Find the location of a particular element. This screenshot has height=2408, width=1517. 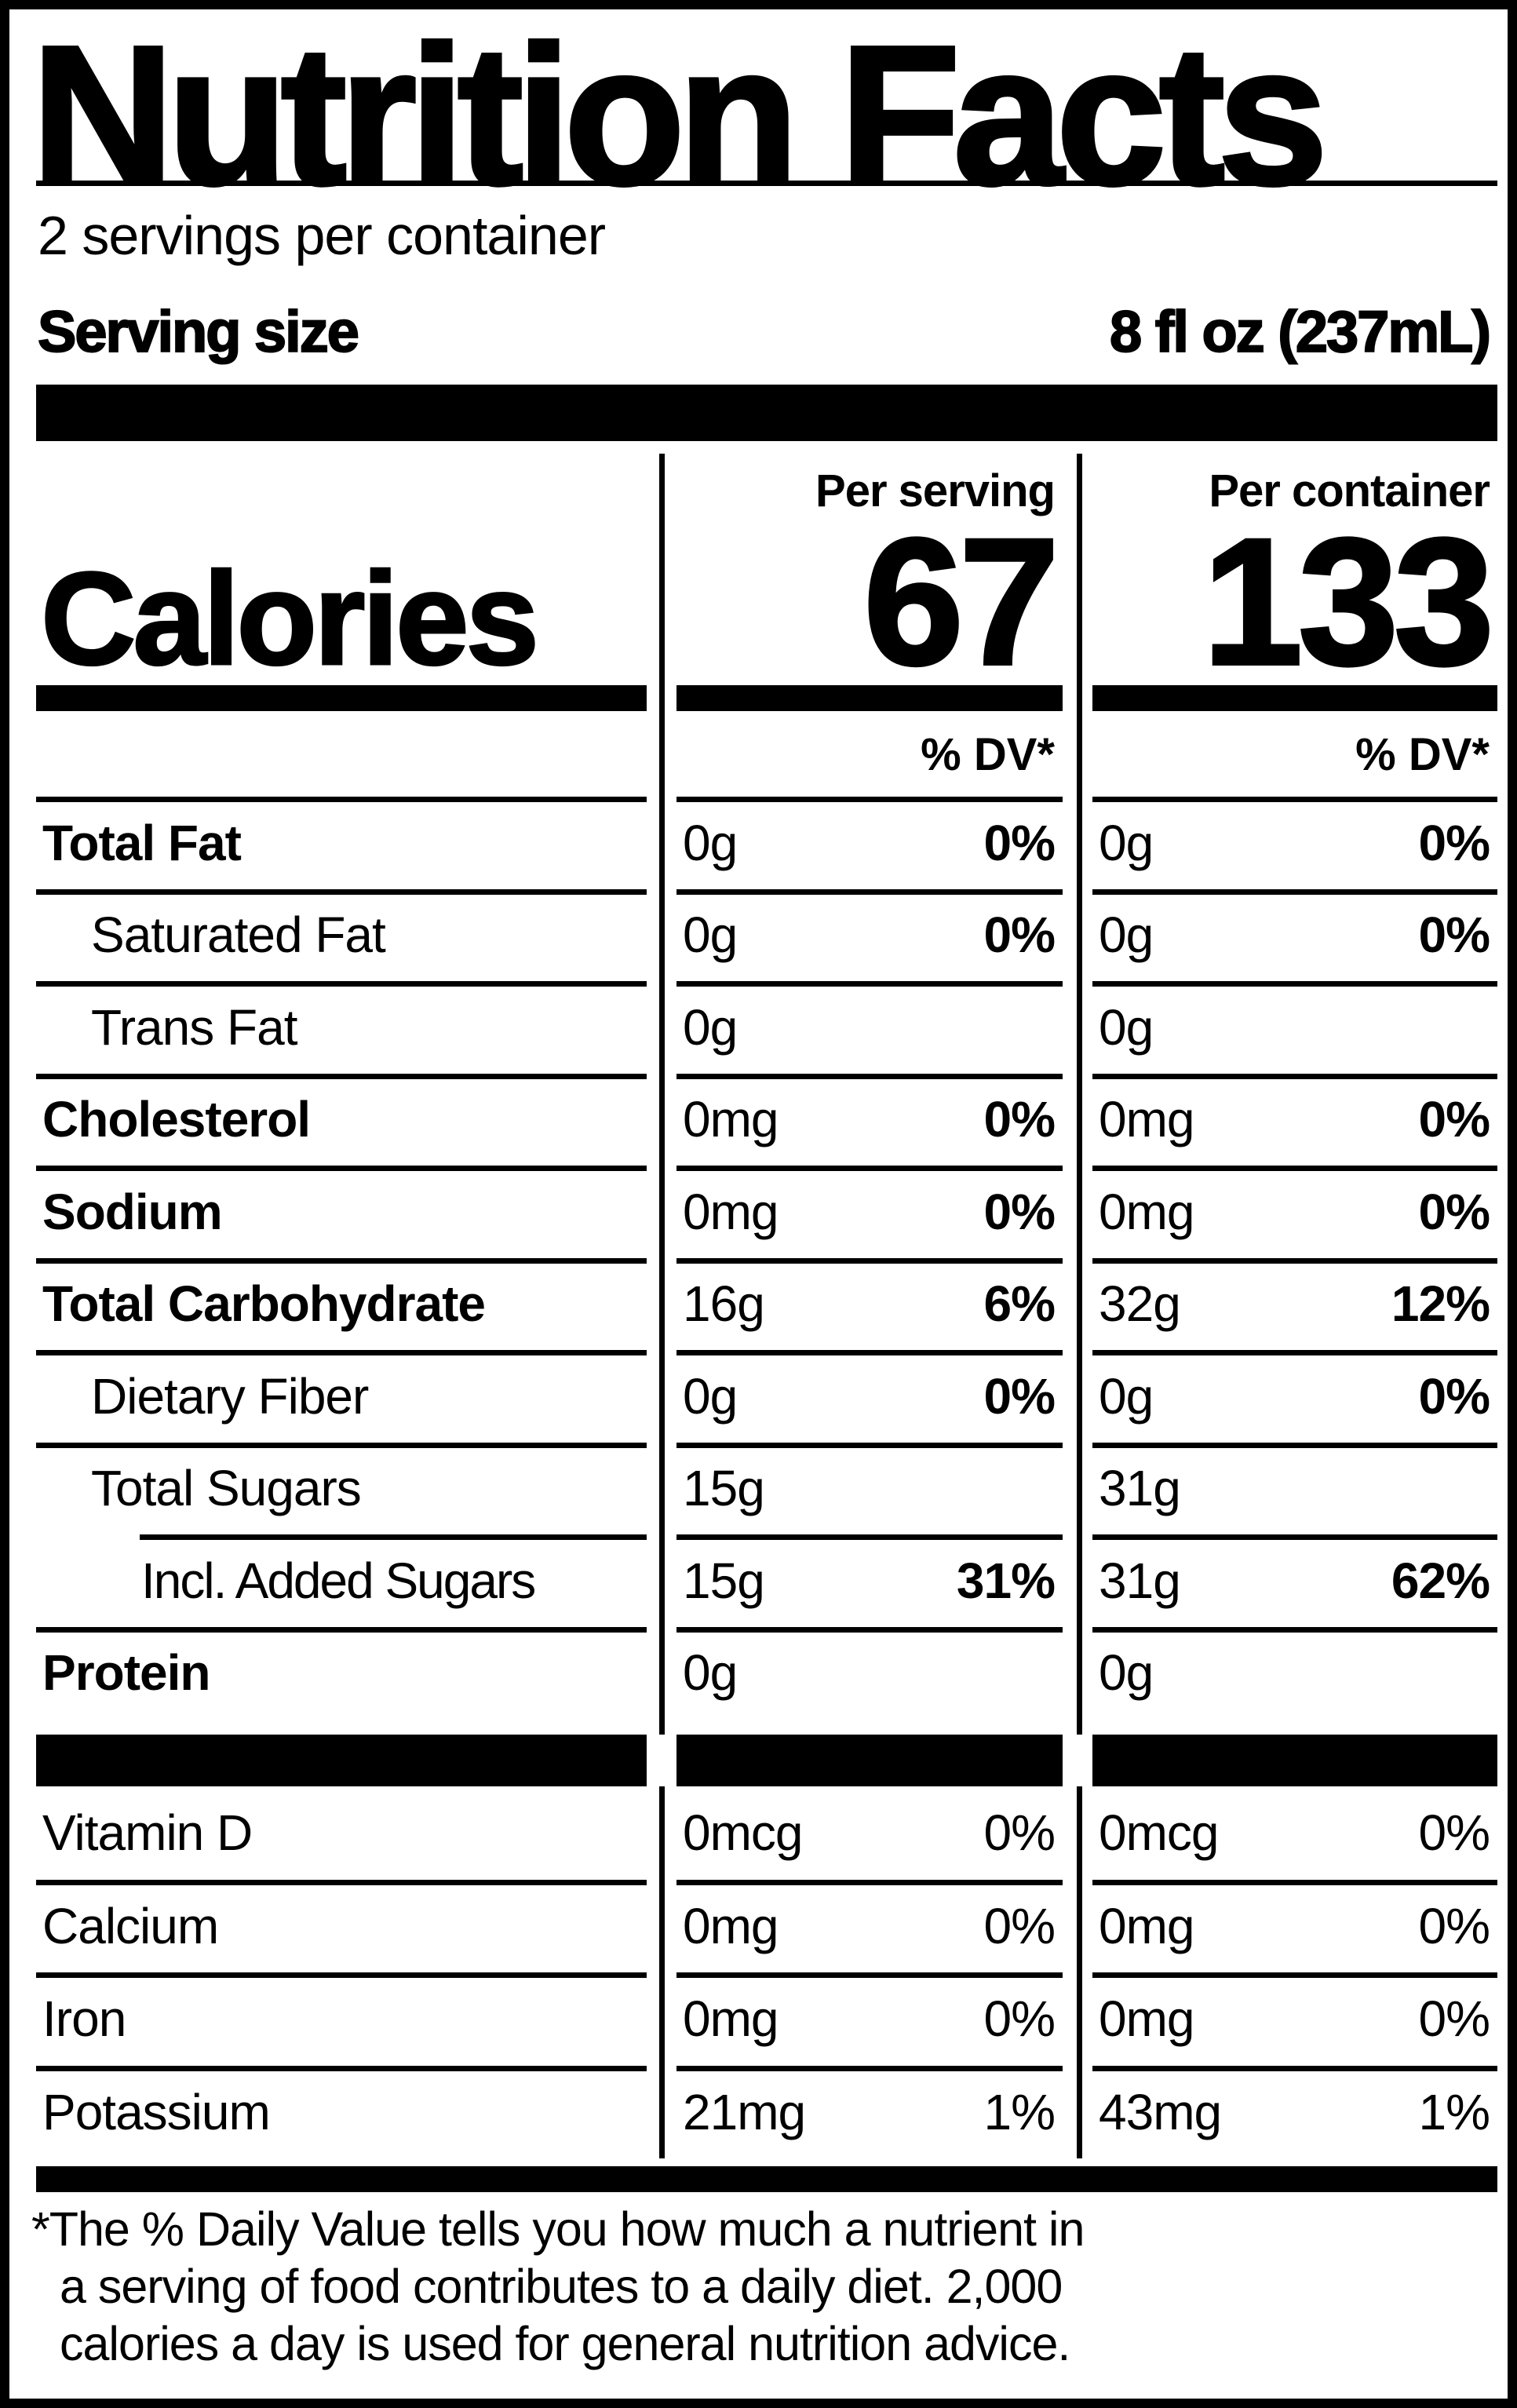

per-serving-header: Per serving is located at coordinates (935, 491).